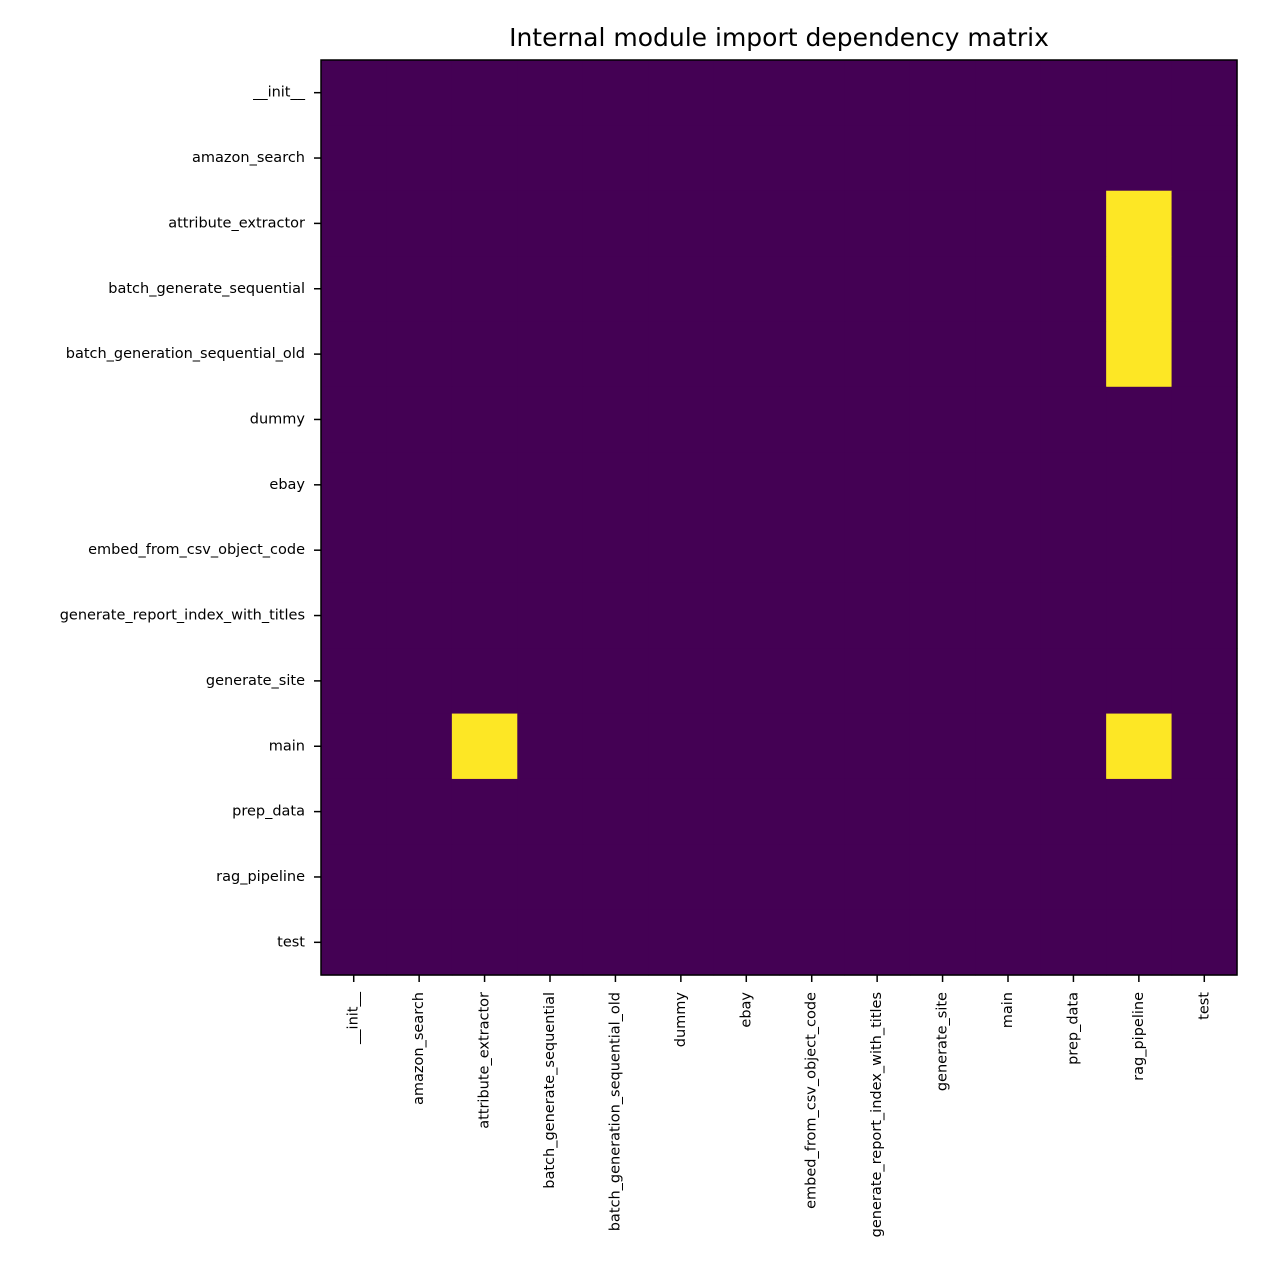 The height and width of the screenshot is (1280, 1280). Describe the element at coordinates (268, 812) in the screenshot. I see `y-tick-label: prep_data` at that location.